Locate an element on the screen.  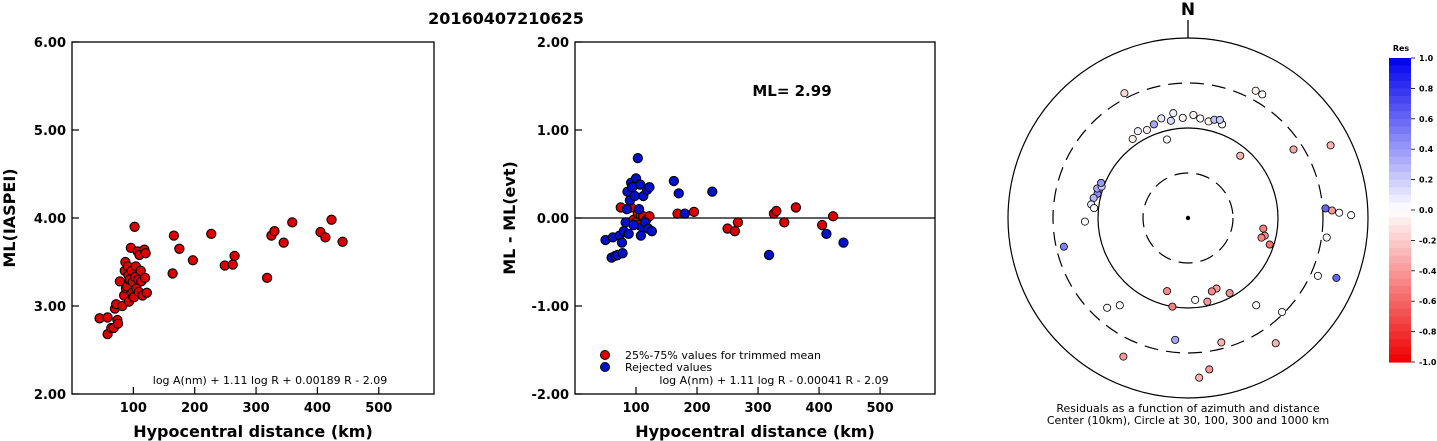
ring-100km is located at coordinates (1188, 218).